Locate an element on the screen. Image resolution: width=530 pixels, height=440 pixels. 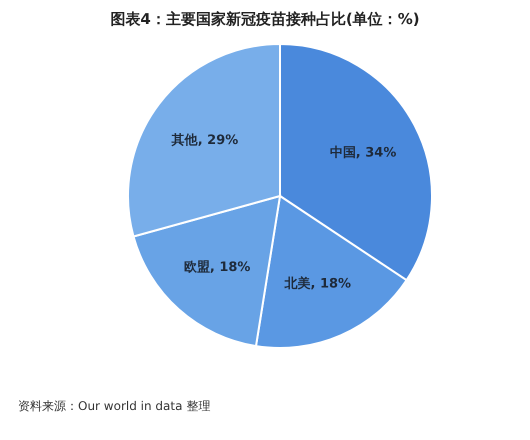
slice-label: 欧盟, 18% is located at coordinates (217, 268).